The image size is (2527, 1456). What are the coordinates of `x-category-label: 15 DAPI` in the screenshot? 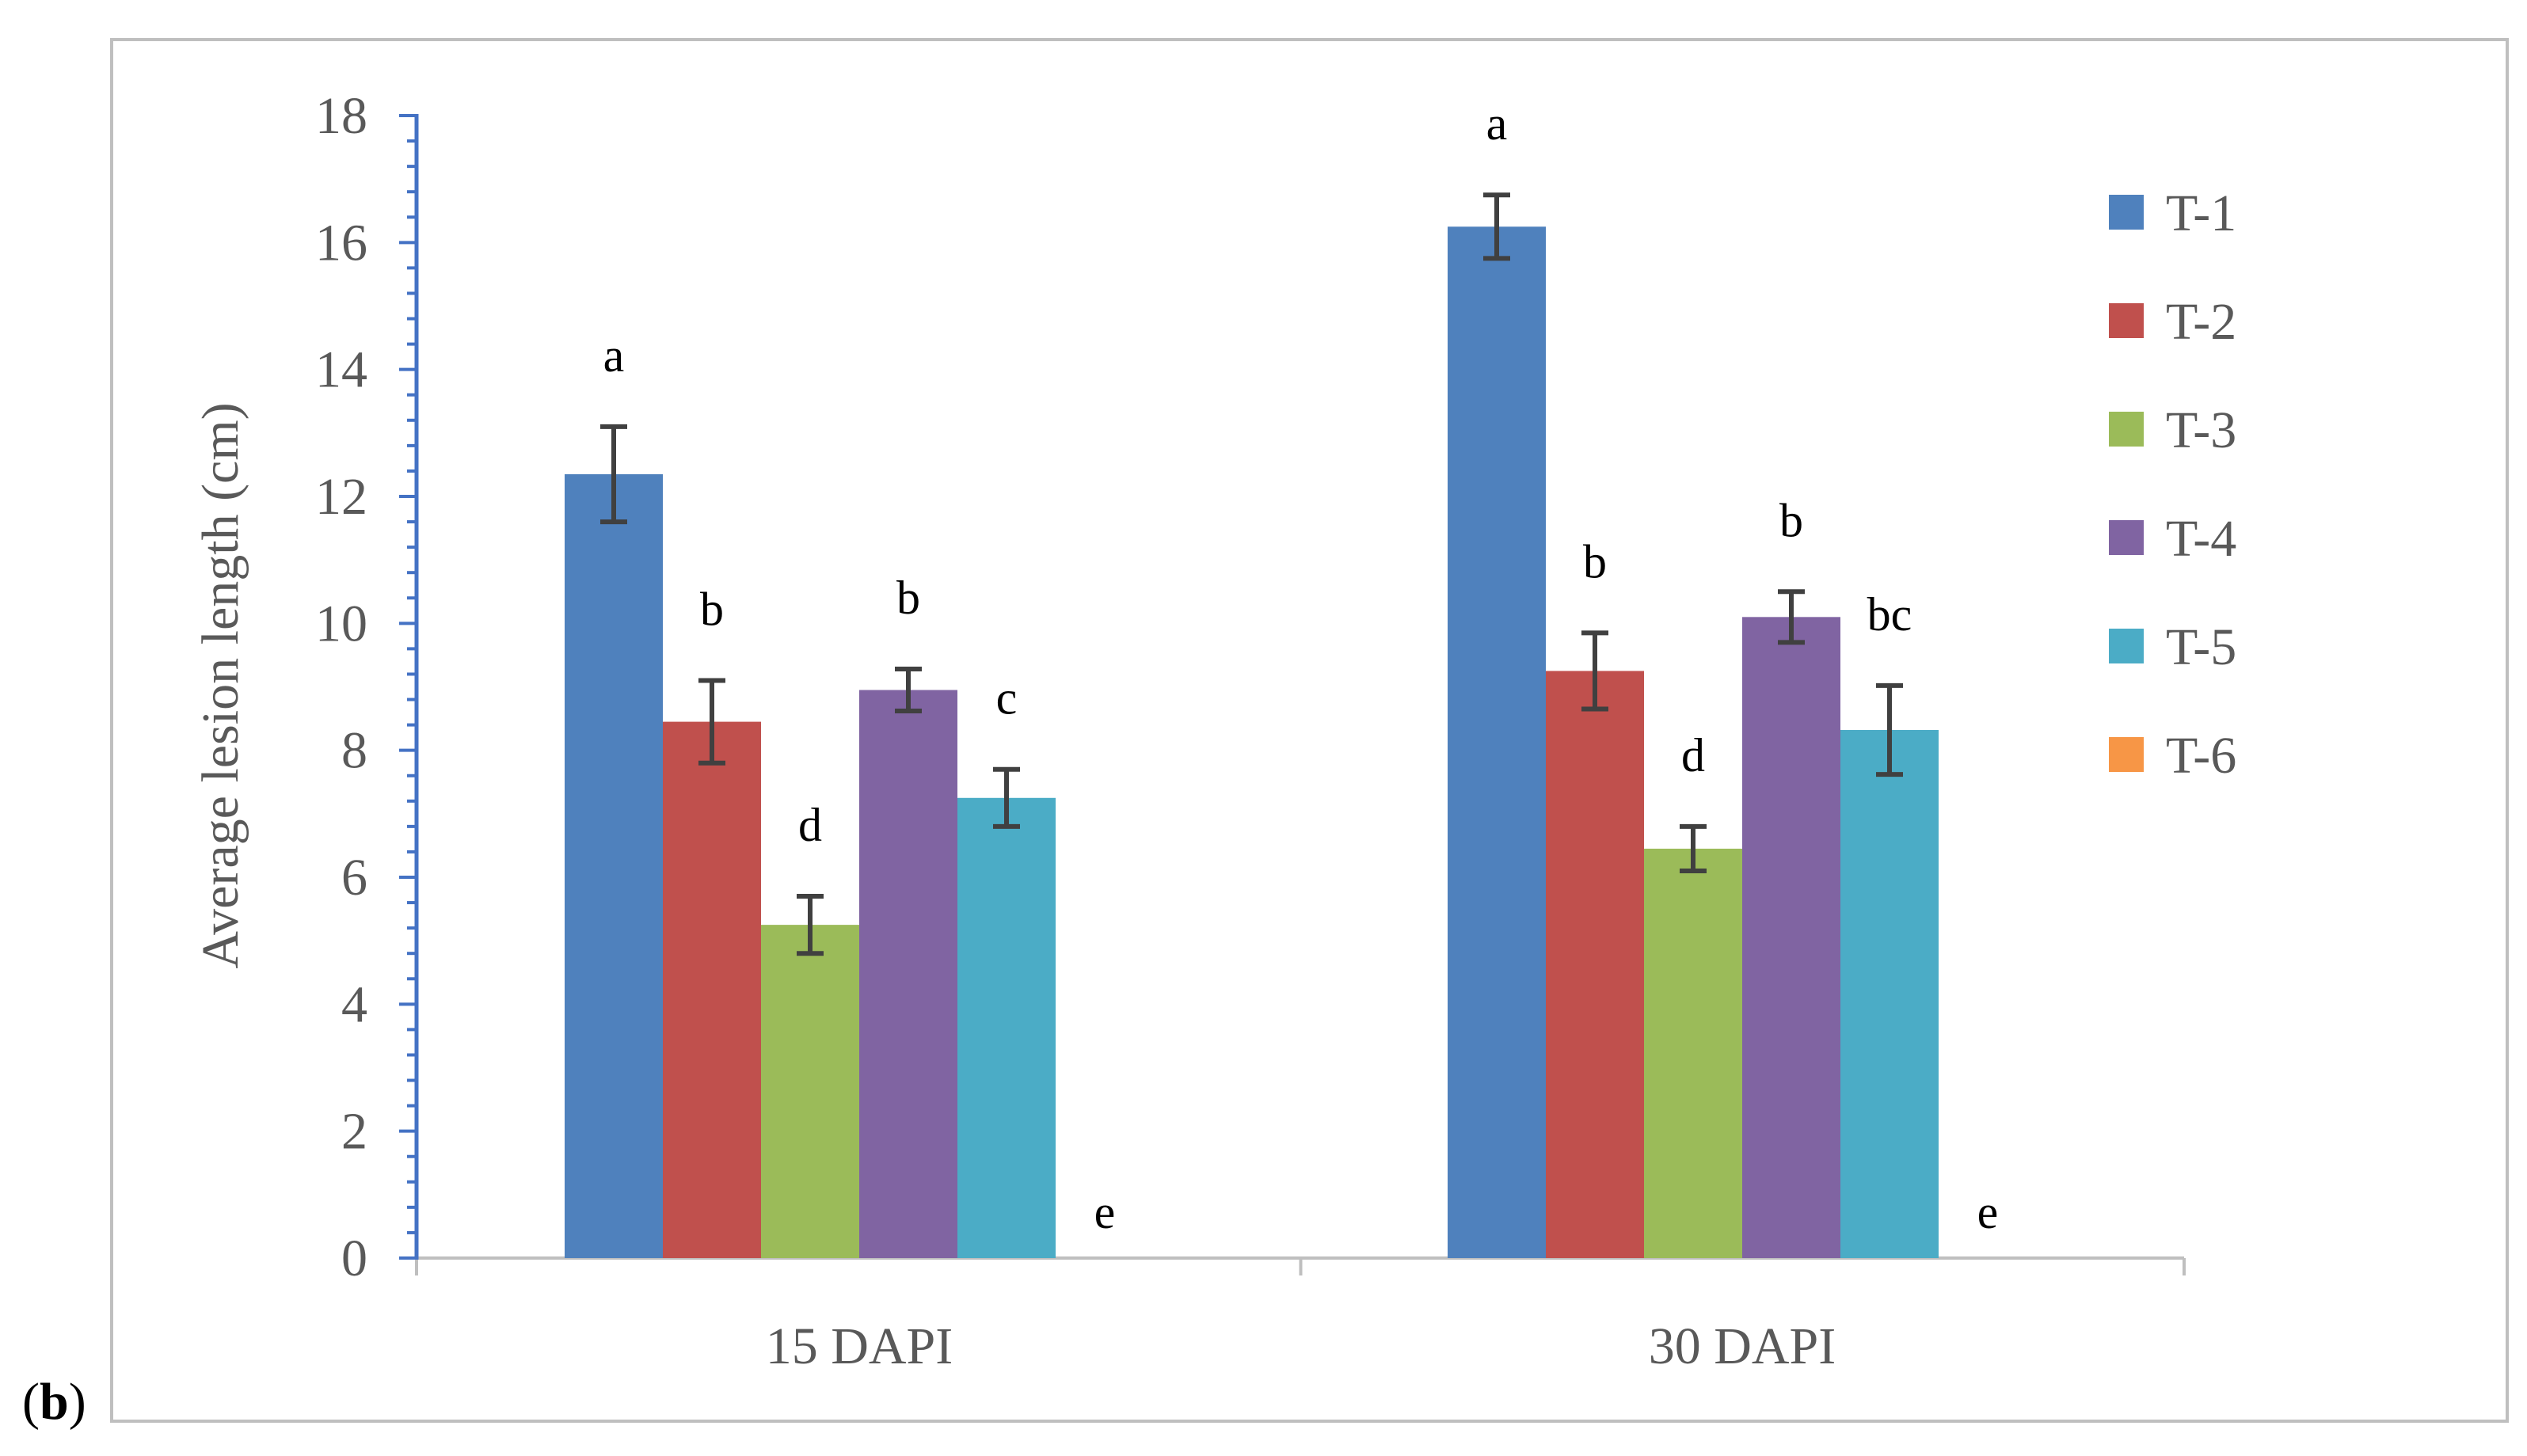 It's located at (860, 1346).